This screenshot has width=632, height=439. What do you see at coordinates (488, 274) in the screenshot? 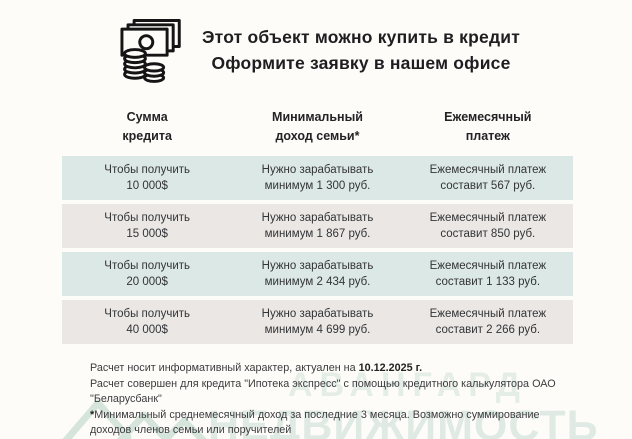
I see `payment-cell: Ежемесячный платеж составит 1 133 руб.` at bounding box center [488, 274].